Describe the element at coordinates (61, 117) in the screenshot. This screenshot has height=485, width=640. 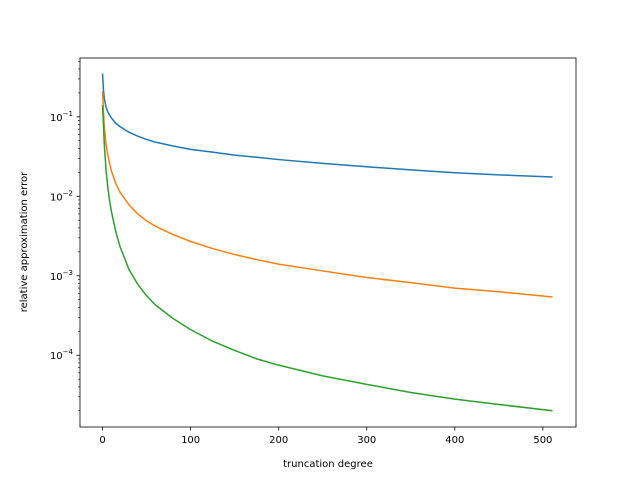
I see `y-tick-label: 10⁻¹` at that location.